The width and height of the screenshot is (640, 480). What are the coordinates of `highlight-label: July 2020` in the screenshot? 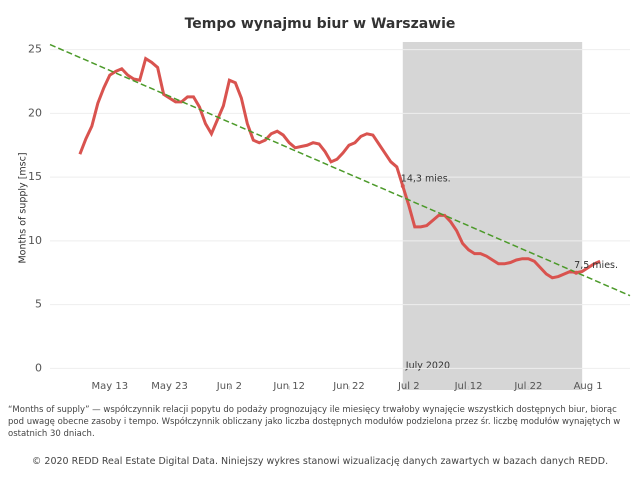 It's located at (427, 366).